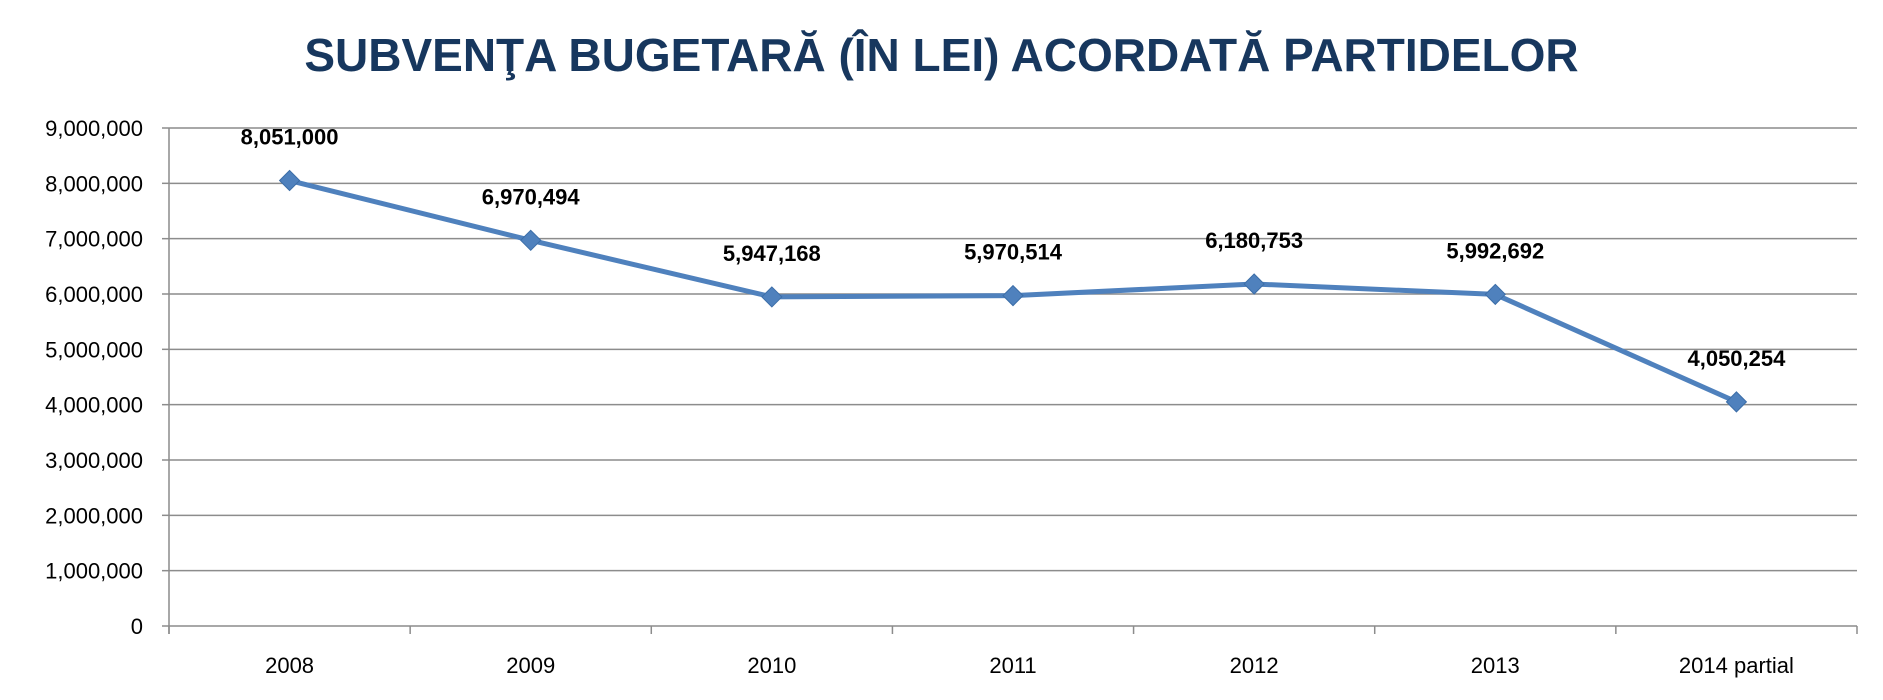 The height and width of the screenshot is (700, 1883). What do you see at coordinates (94, 515) in the screenshot?
I see `y-tick-label: 2,000,000` at bounding box center [94, 515].